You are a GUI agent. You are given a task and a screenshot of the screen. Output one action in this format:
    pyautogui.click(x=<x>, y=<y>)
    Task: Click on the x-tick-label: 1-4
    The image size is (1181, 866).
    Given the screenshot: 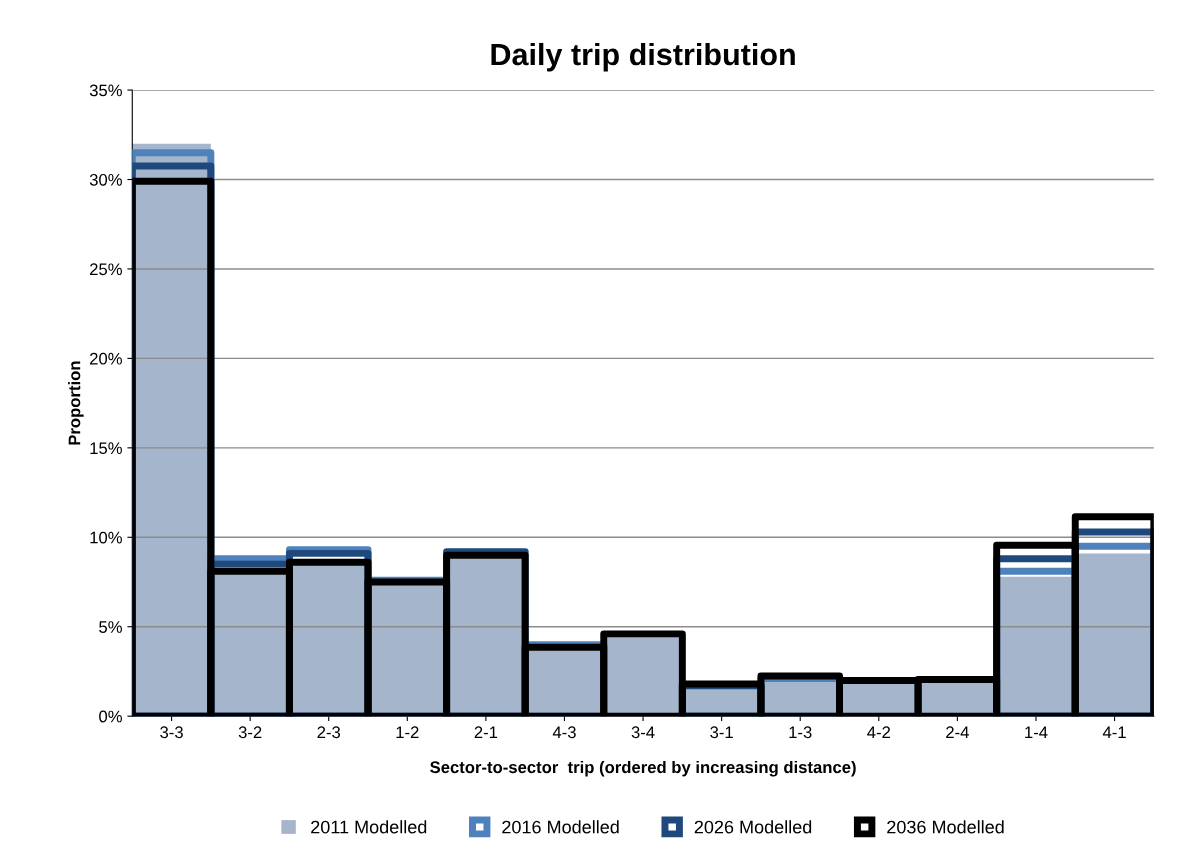 What is the action you would take?
    pyautogui.click(x=1036, y=732)
    